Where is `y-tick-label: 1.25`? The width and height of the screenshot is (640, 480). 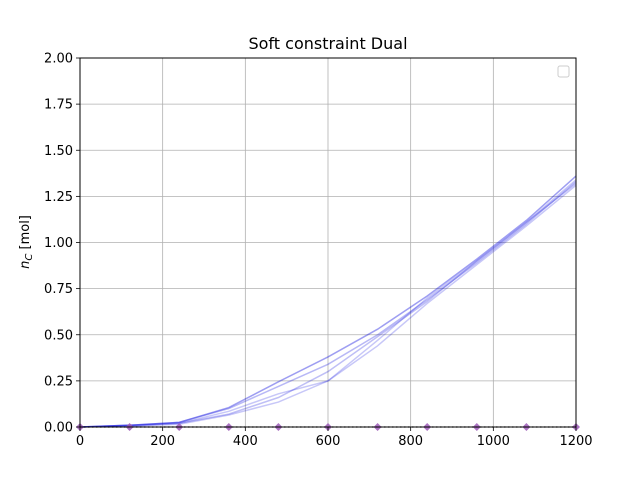
y-tick-label: 1.25 is located at coordinates (58, 197).